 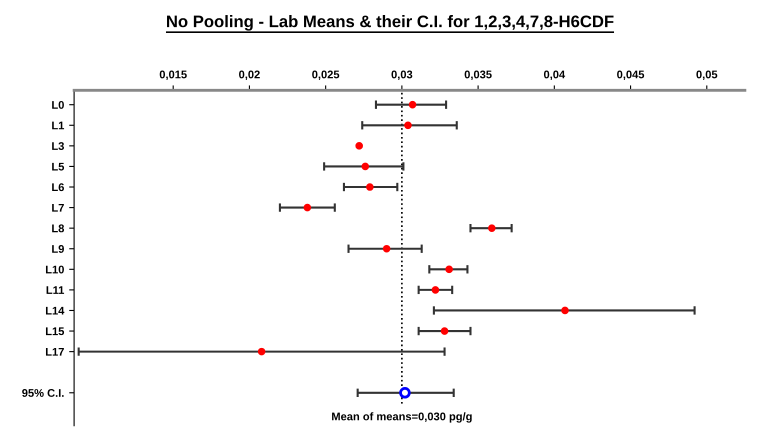 I want to click on y-tick-label: L10, so click(x=55, y=270).